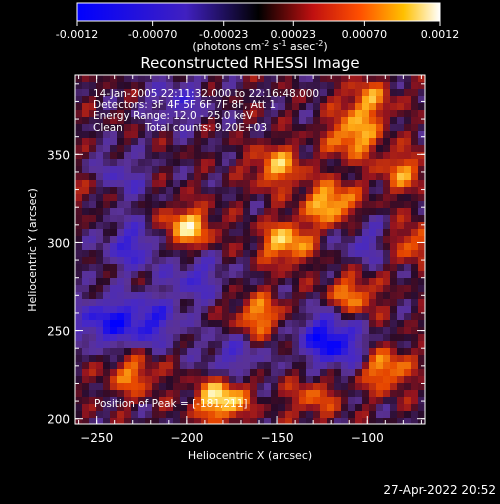 The image size is (500, 504). Describe the element at coordinates (186, 438) in the screenshot. I see `x-tick-label: −200` at that location.